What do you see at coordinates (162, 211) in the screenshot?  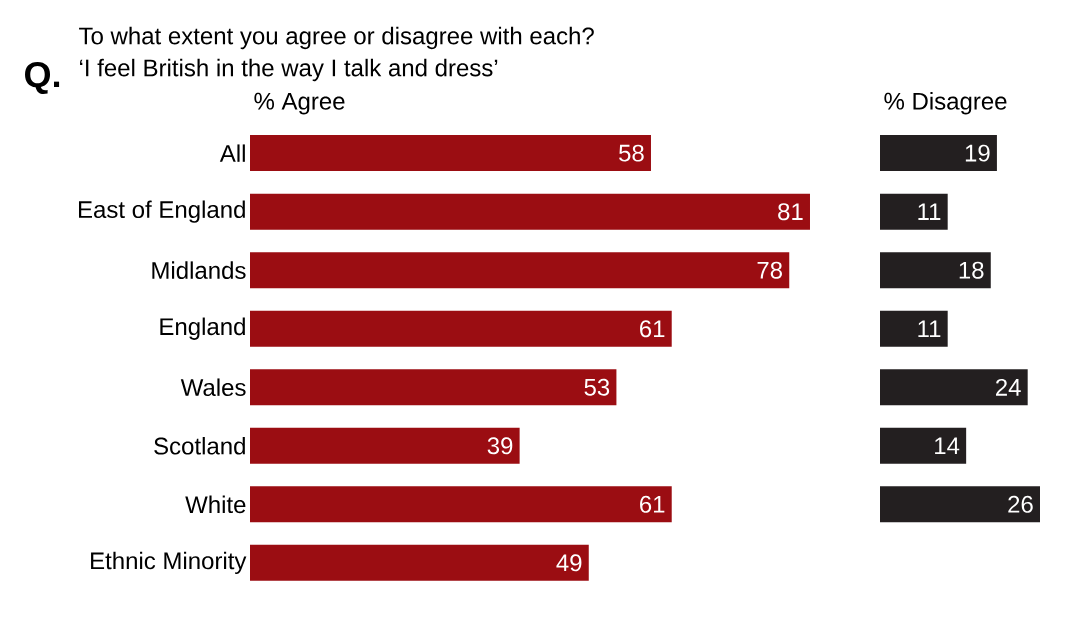 I see `y-tick-label: East of England` at bounding box center [162, 211].